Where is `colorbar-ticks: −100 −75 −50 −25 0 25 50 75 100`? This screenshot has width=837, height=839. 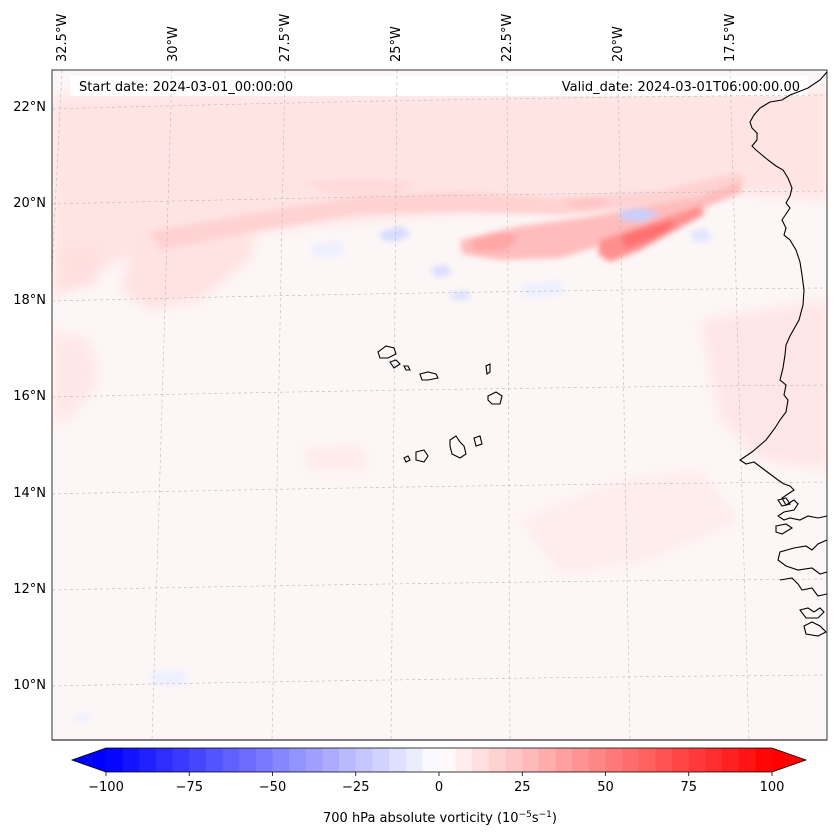 colorbar-ticks: −100 −75 −50 −25 0 25 50 75 100 is located at coordinates (436, 783).